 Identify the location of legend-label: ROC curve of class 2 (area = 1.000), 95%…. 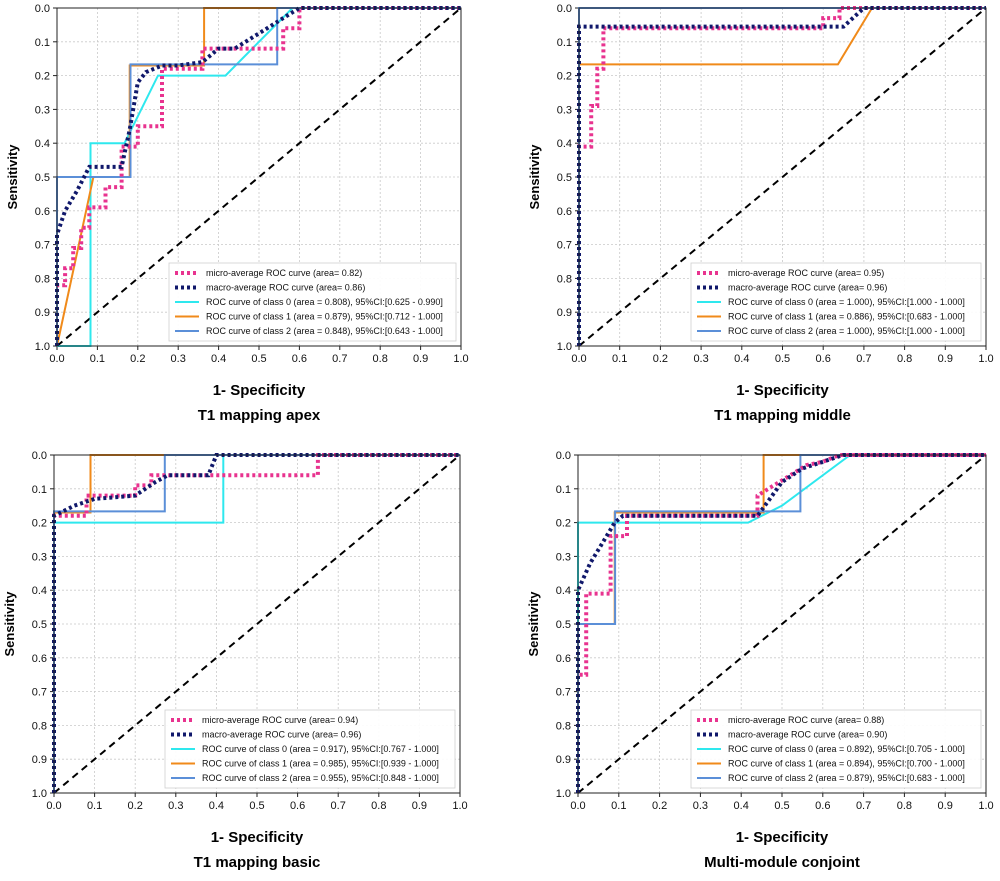
(846, 331).